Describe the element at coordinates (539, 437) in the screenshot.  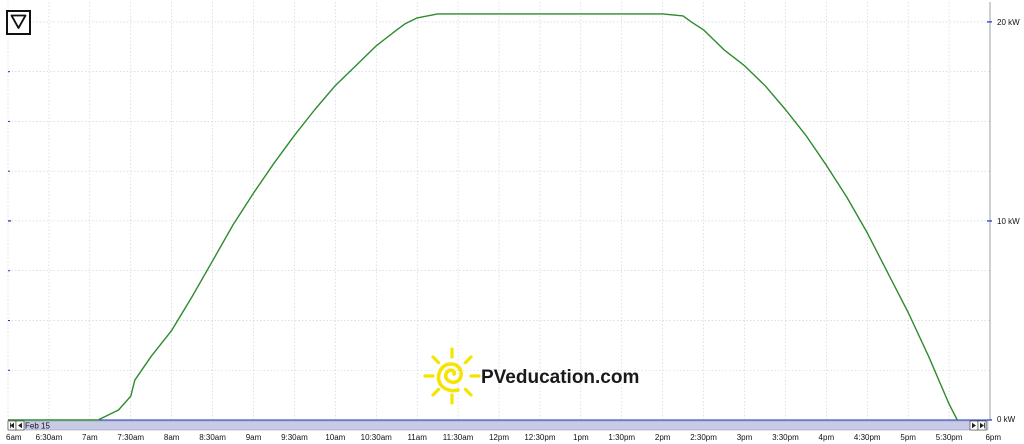
I see `x-tick-label: 12:30pm` at that location.